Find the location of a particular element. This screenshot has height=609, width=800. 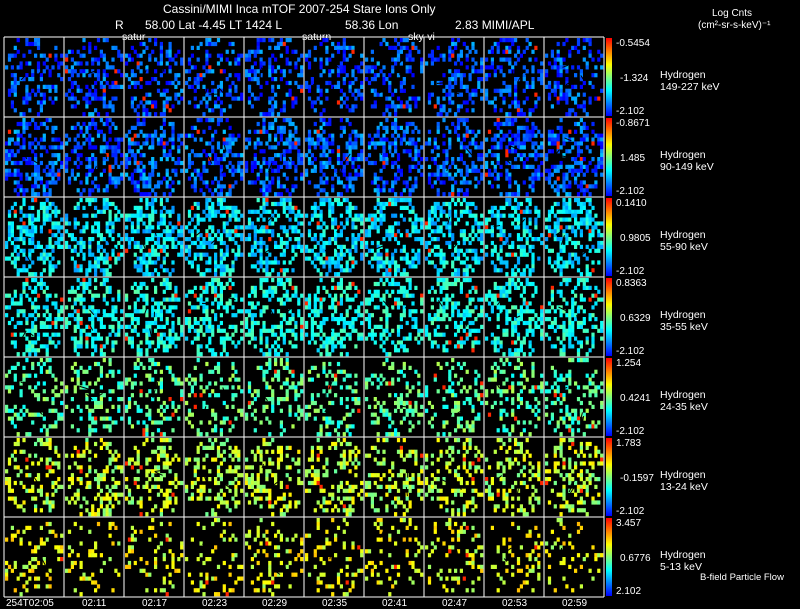

bfield-vector is located at coordinates (447, 256).